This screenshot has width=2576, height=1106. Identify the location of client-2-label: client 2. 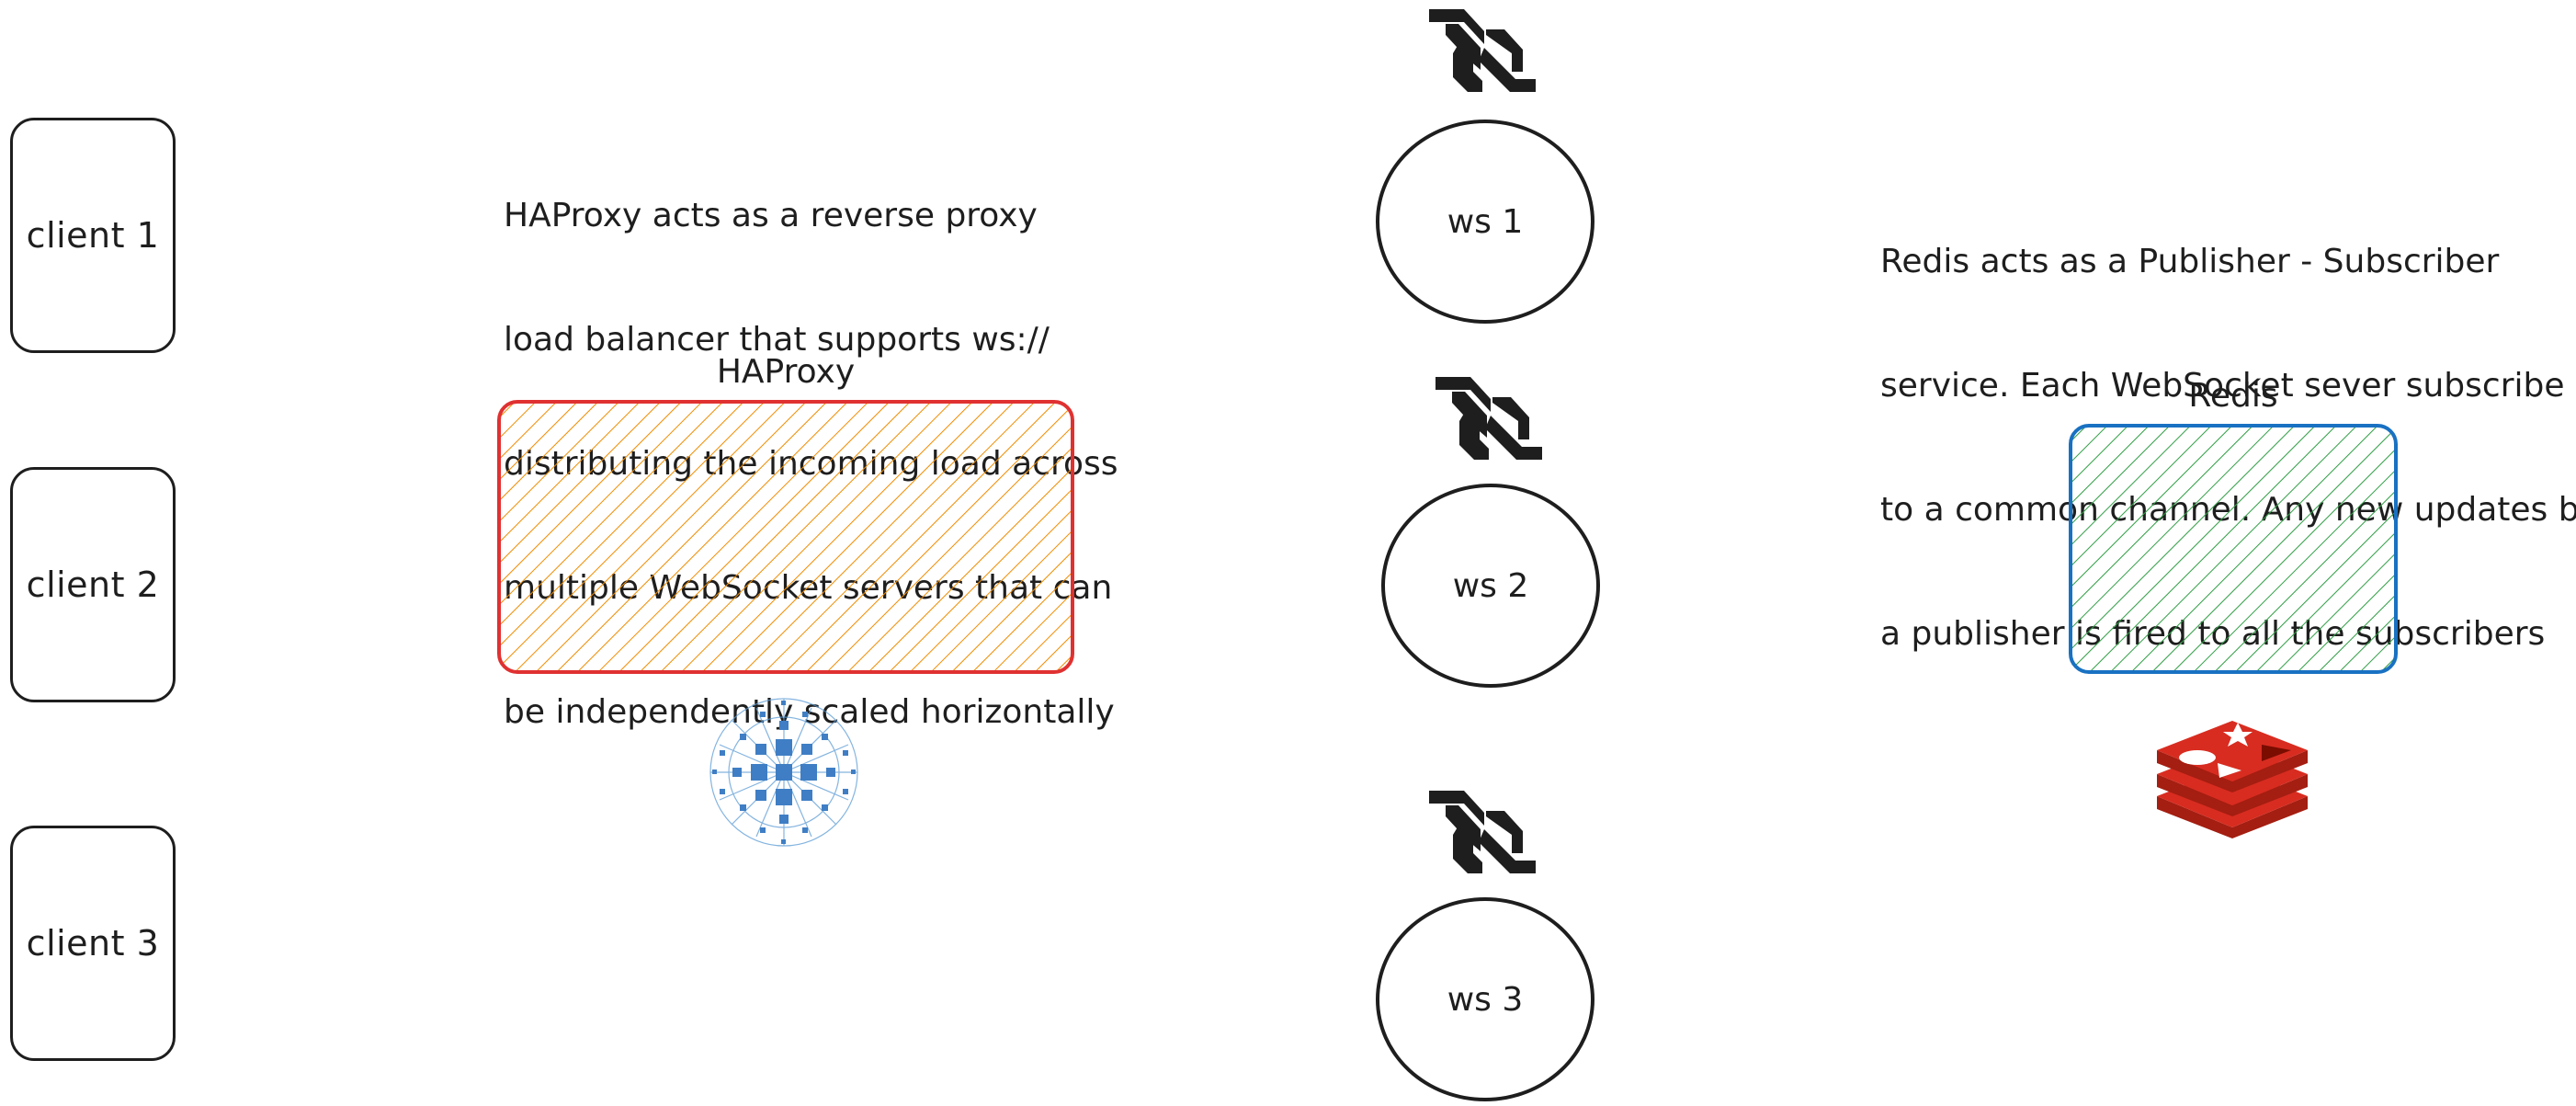
(93, 584).